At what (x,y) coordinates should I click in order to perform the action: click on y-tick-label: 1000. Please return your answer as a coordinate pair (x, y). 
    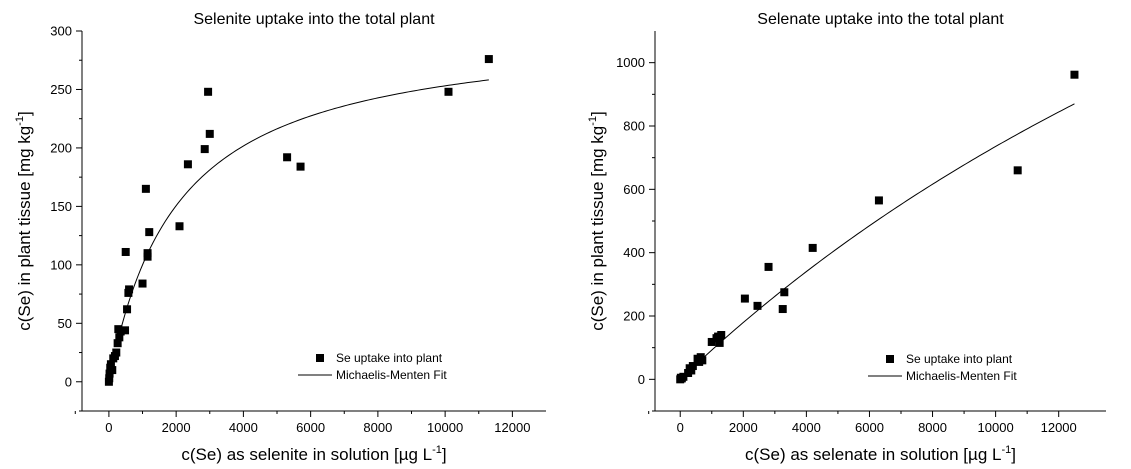
    Looking at the image, I should click on (630, 62).